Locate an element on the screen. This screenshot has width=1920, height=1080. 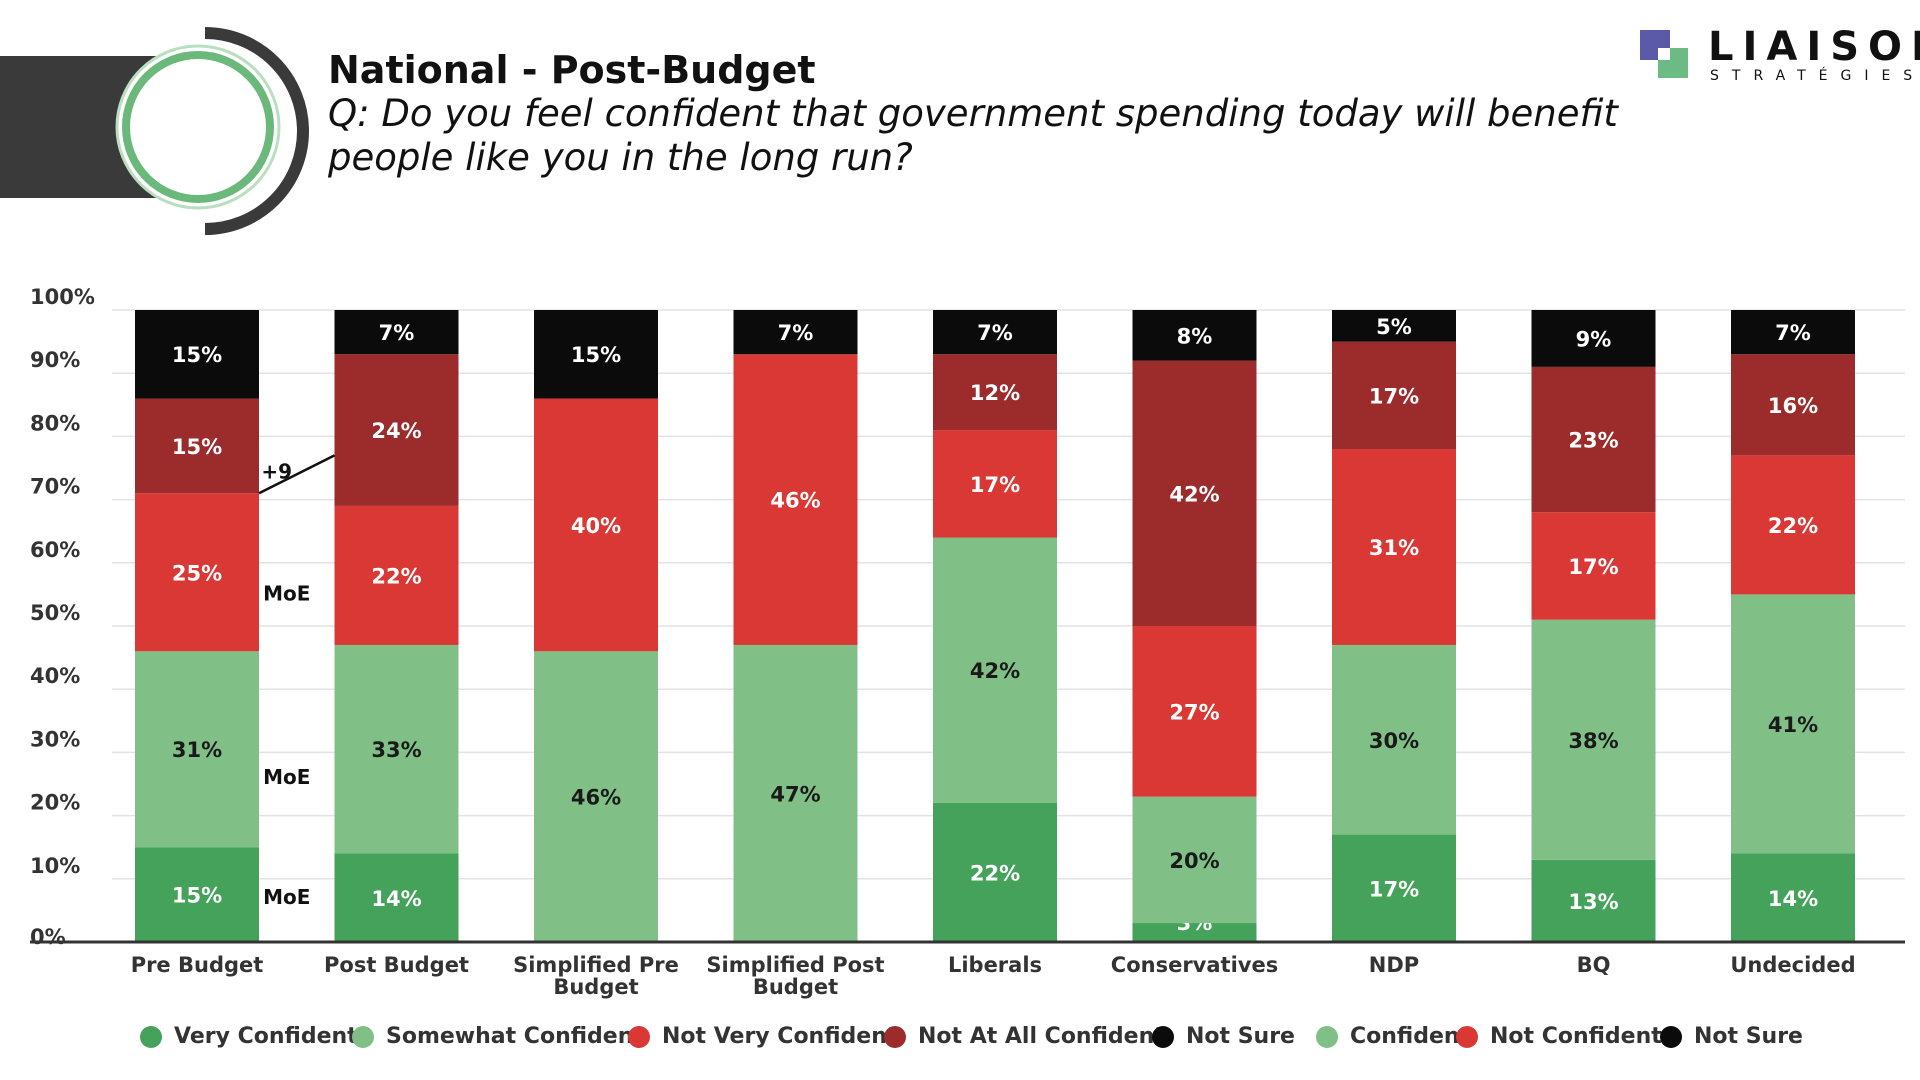
y-tick-label: 40% is located at coordinates (55, 676).